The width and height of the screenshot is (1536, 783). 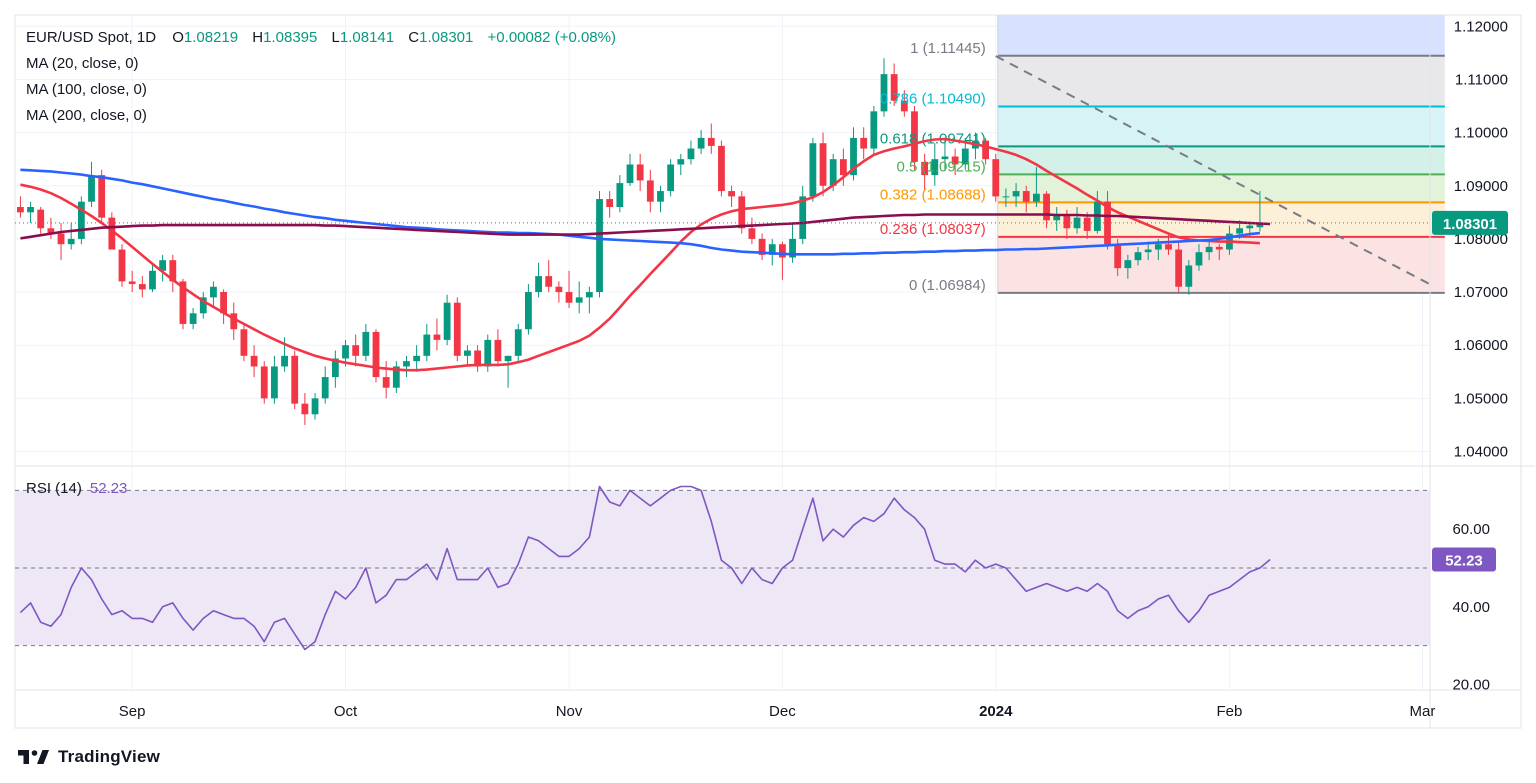 I want to click on ma200-legend: MA (200, close, 0), so click(x=86, y=115).